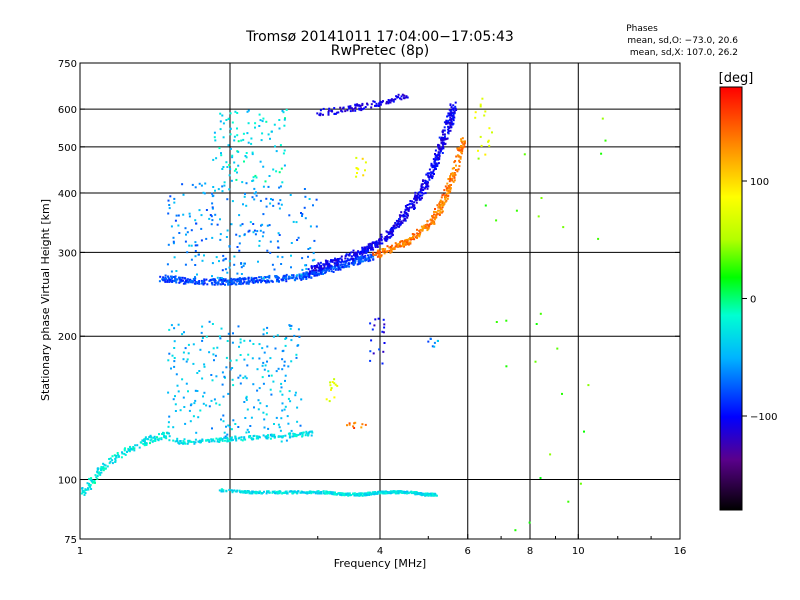 Image resolution: width=800 pixels, height=600 pixels. What do you see at coordinates (80, 551) in the screenshot?
I see `x-tick-label: 1` at bounding box center [80, 551].